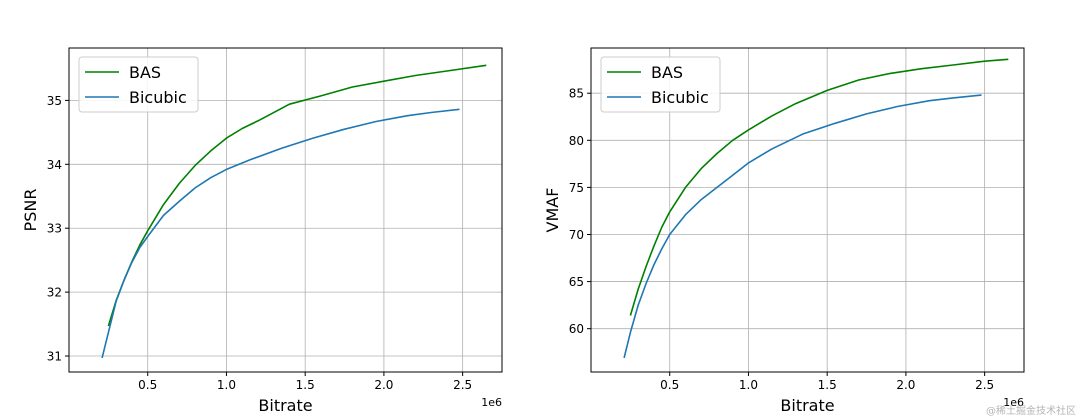  Describe the element at coordinates (54, 357) in the screenshot. I see `y-tick-label: 31` at that location.